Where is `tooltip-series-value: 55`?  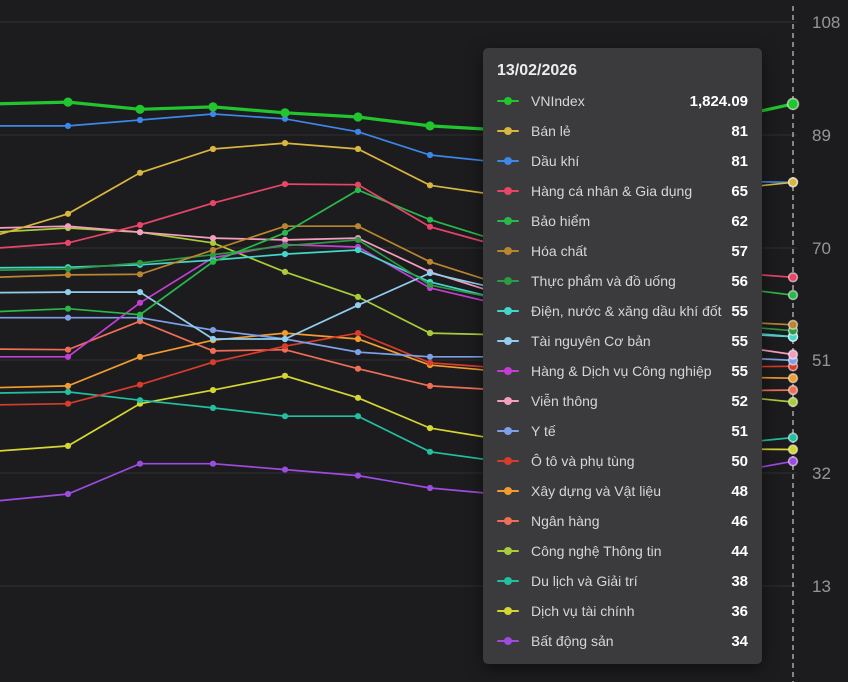
tooltip-series-value: 55 is located at coordinates (739, 371).